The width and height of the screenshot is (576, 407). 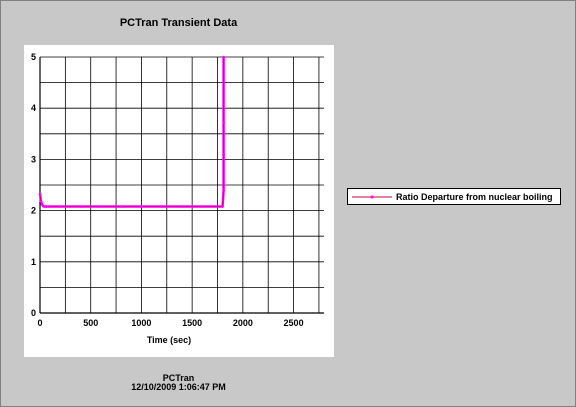 I want to click on x-tick-label: 500, so click(x=90, y=323).